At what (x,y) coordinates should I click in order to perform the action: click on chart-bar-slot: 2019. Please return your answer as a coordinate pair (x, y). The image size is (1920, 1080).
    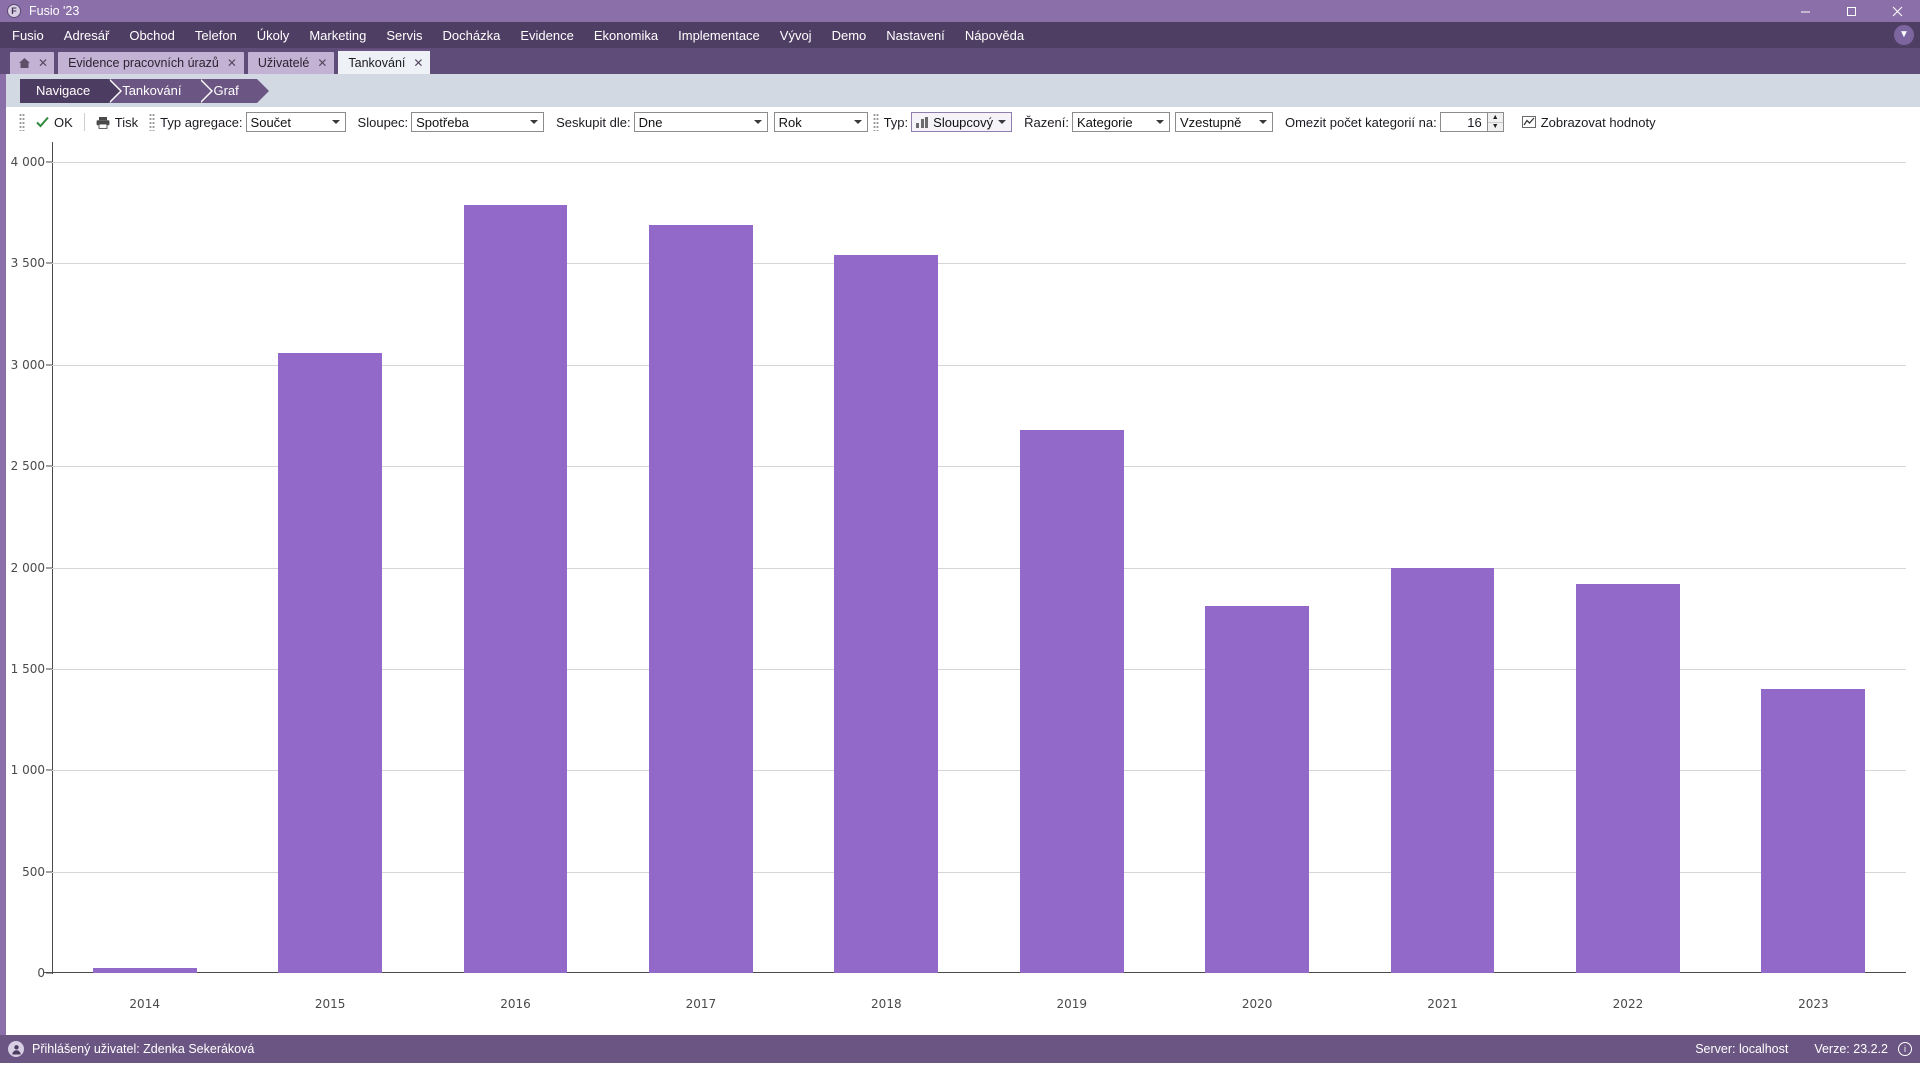
    Looking at the image, I should click on (1071, 586).